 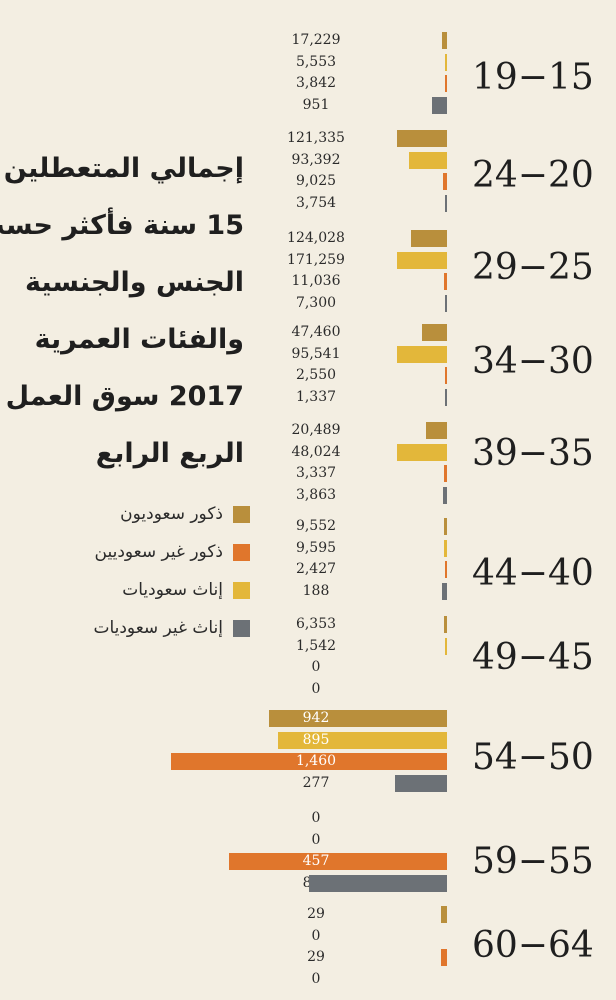 I want to click on bar-24-20-s1, so click(x=427, y=160).